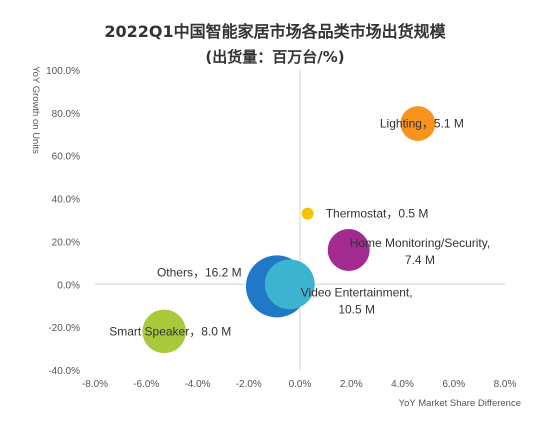 The image size is (550, 432). I want to click on y-tick-label: 40.0%, so click(66, 200).